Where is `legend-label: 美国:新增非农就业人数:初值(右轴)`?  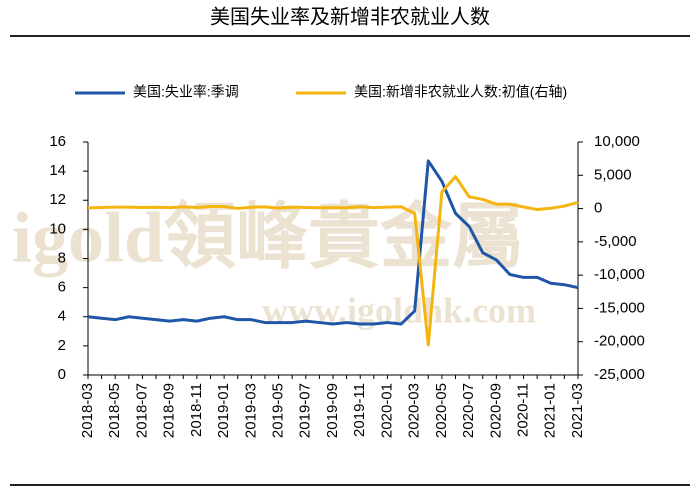 legend-label: 美国:新增非农就业人数:初值(右轴) is located at coordinates (460, 92).